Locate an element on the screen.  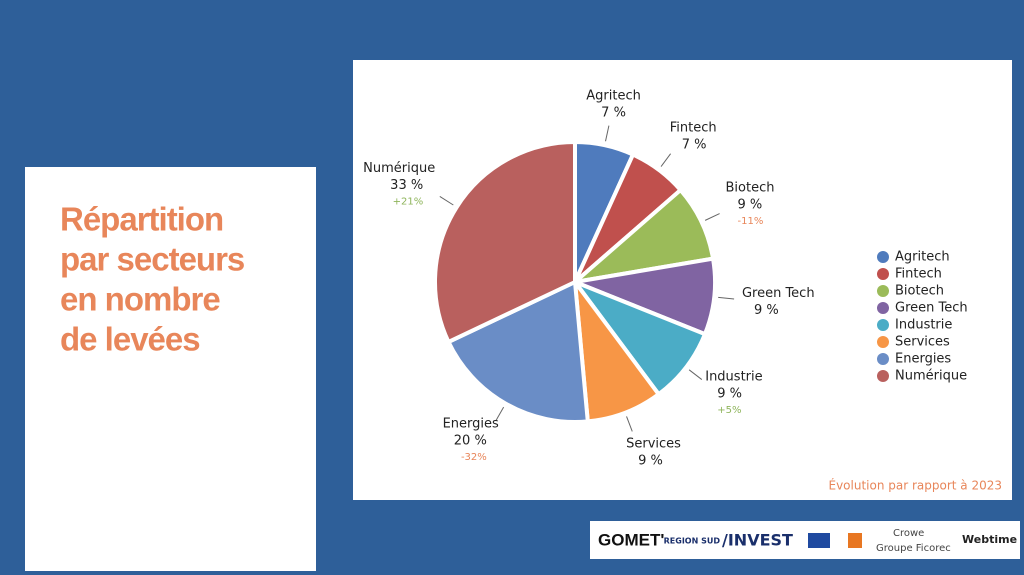
eu-flag is located at coordinates (819, 540).